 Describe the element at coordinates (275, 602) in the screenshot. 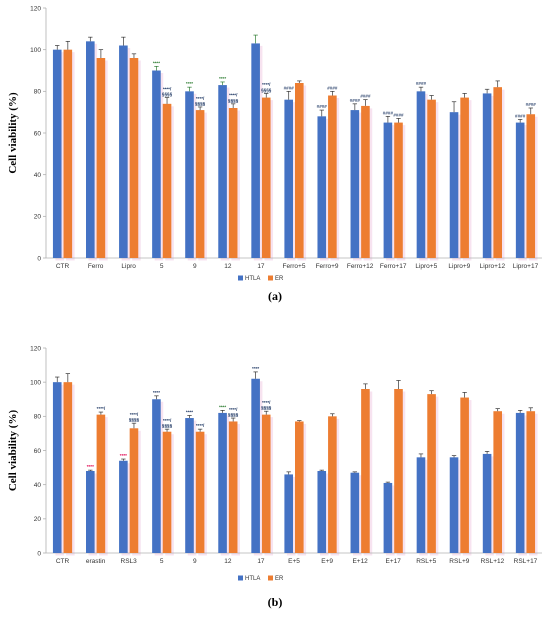

I see `panel-label: (b)` at that location.